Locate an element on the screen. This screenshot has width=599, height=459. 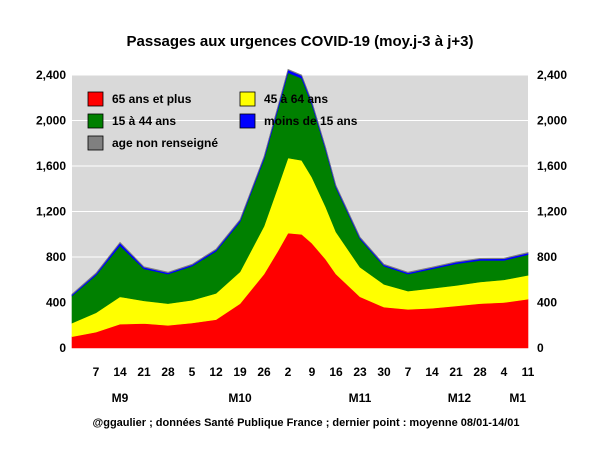
x-tick-label: 26 is located at coordinates (264, 372).